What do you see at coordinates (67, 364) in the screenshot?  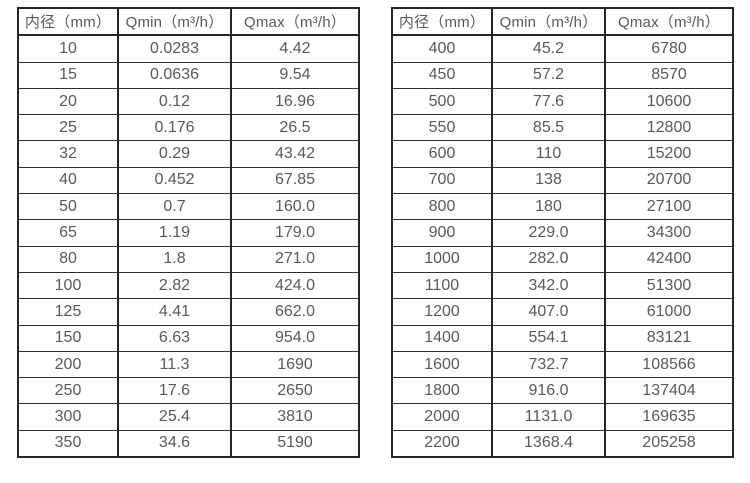 I see `table-cell: 200` at bounding box center [67, 364].